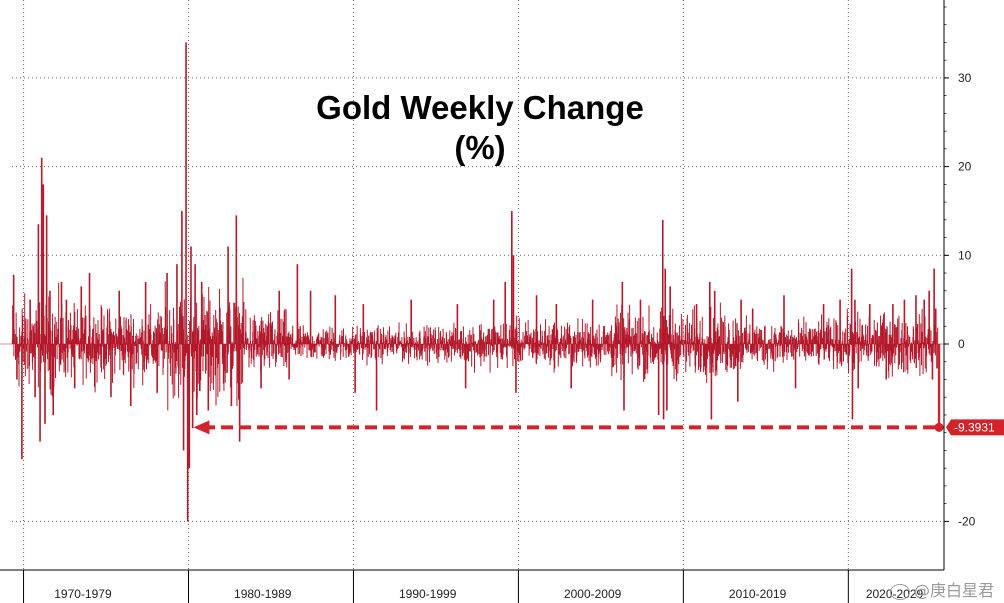  I want to click on arrowhead-icon, so click(201, 427).